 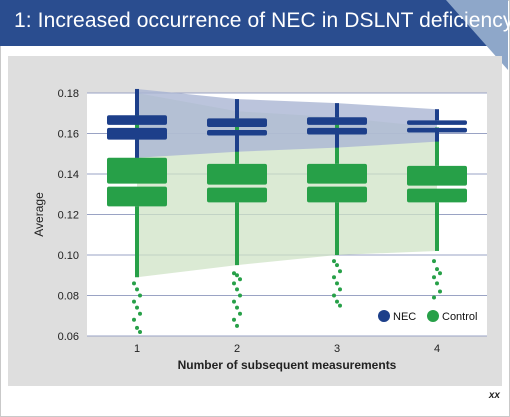 I want to click on y-tick-label: 0.16, so click(x=68, y=135).